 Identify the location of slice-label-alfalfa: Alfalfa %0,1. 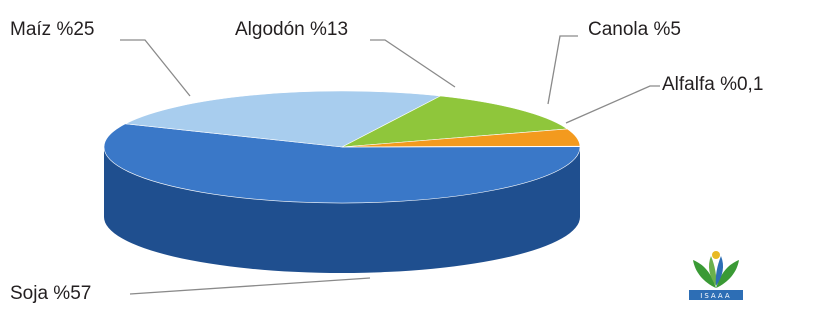
(712, 84).